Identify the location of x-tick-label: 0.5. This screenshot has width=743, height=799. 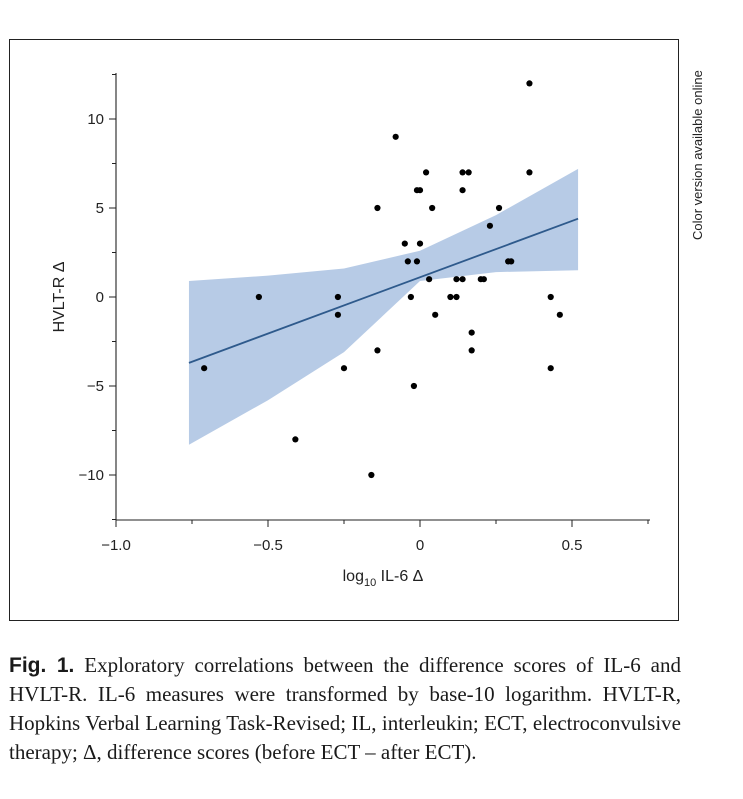
(572, 545).